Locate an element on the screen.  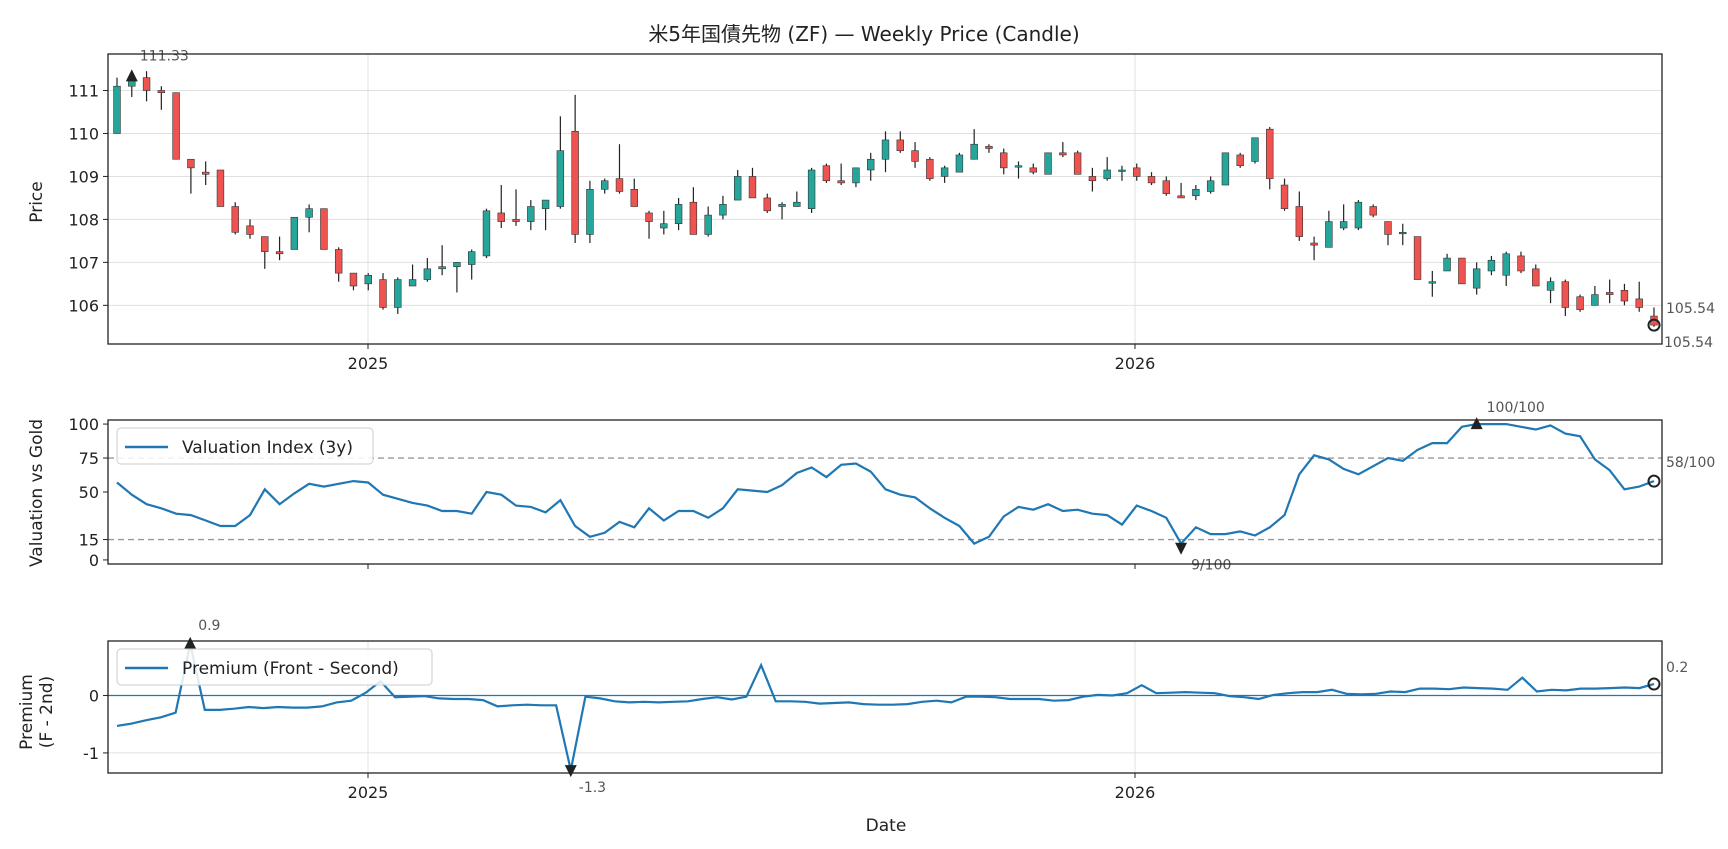
valuation-series-line is located at coordinates (885, 484).